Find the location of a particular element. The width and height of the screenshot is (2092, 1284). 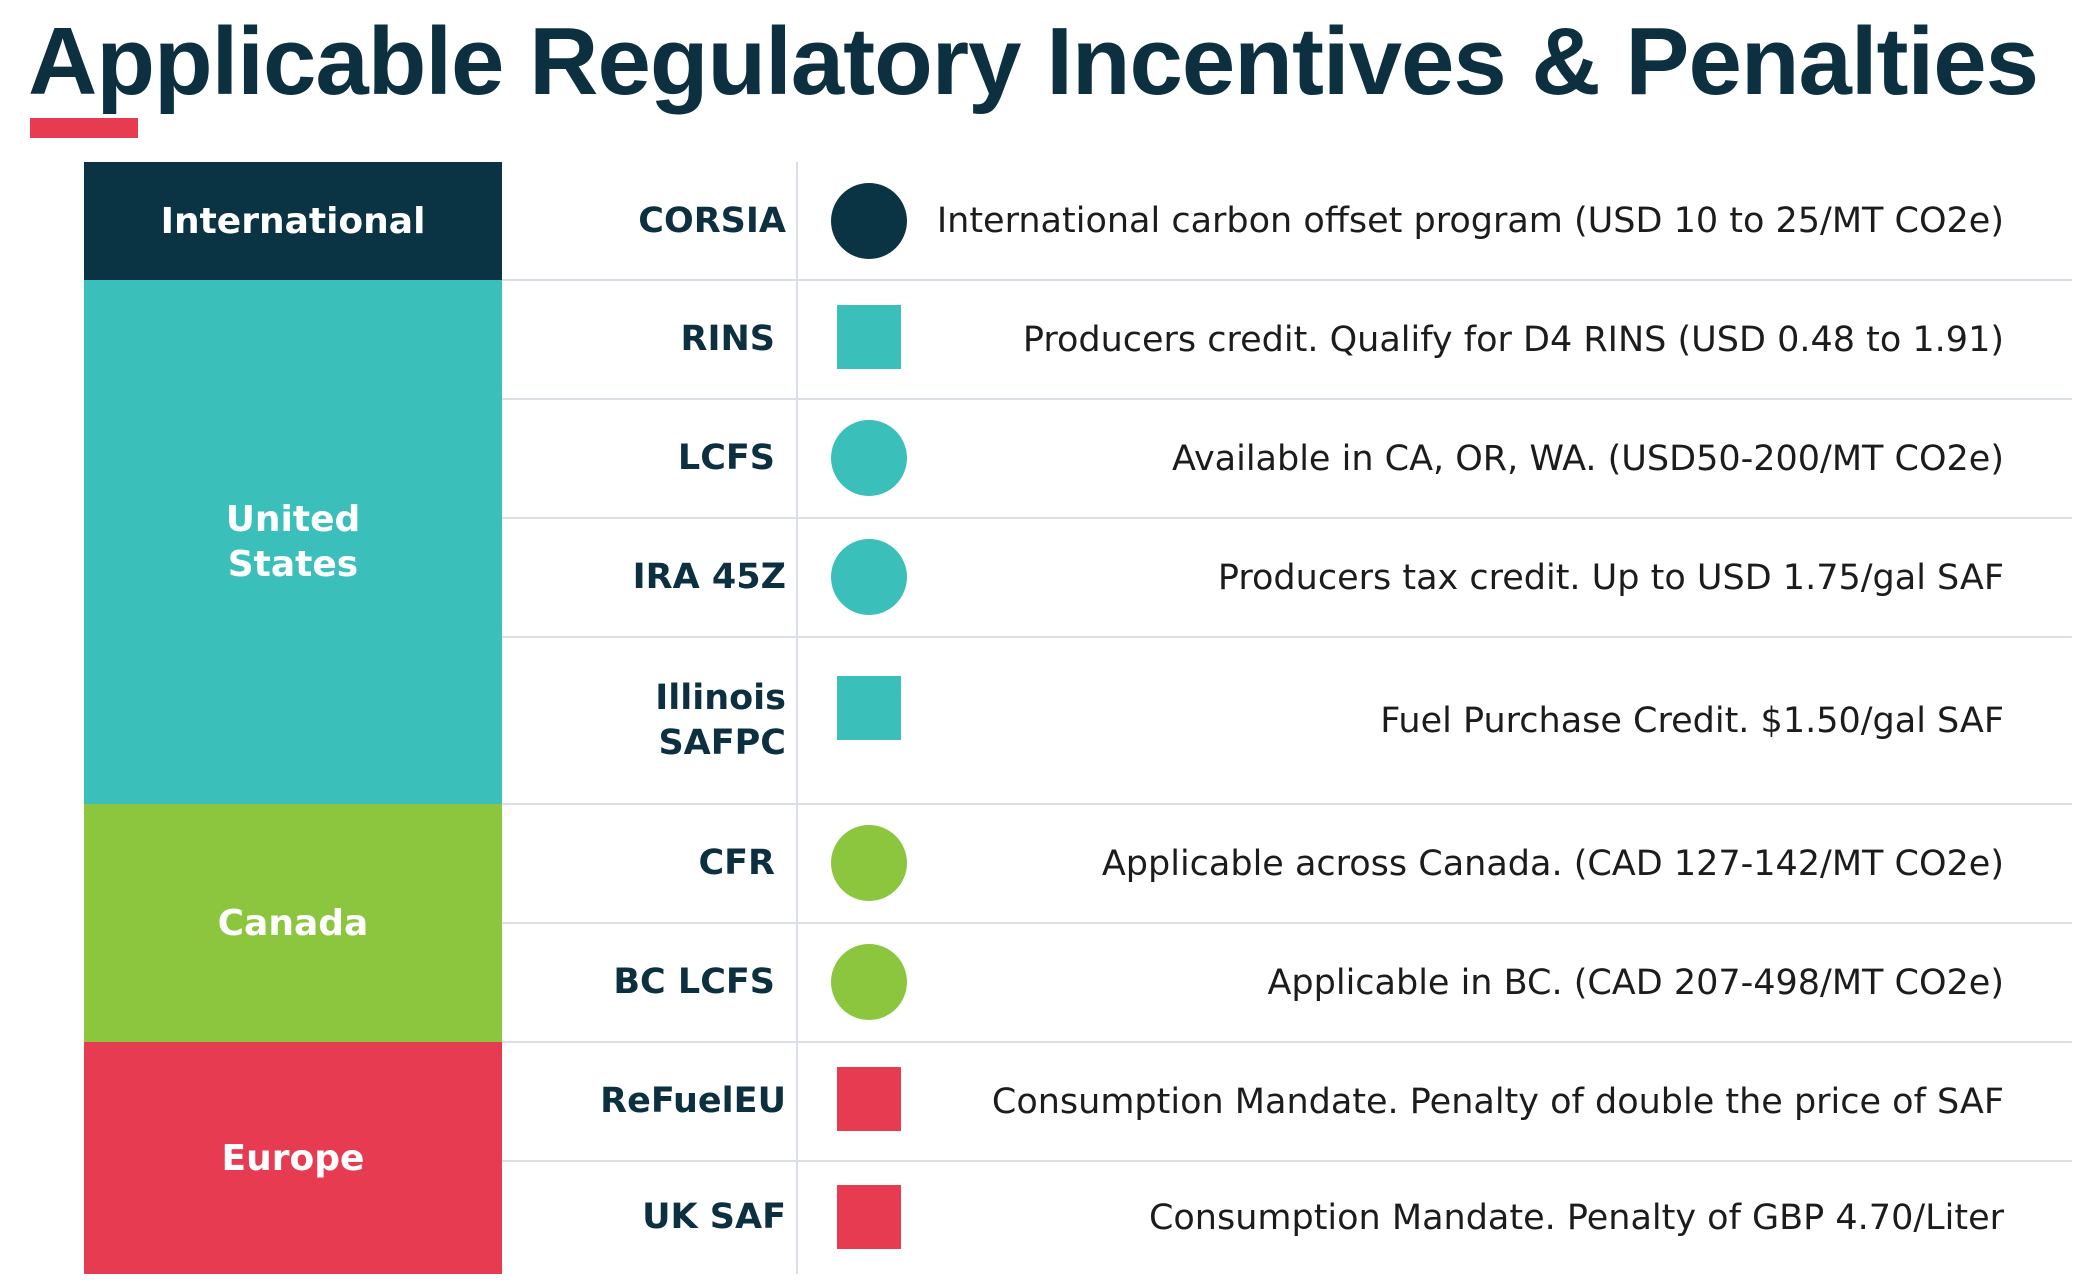

program-name-cfr: CFR is located at coordinates (736, 863).